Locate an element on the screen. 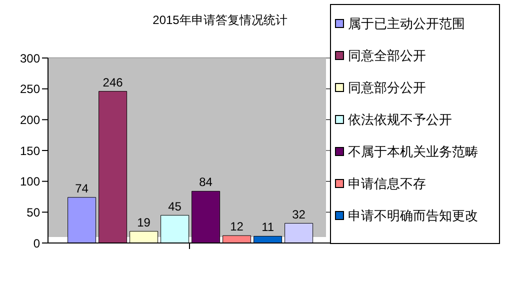  data-label: 19 is located at coordinates (144, 222).